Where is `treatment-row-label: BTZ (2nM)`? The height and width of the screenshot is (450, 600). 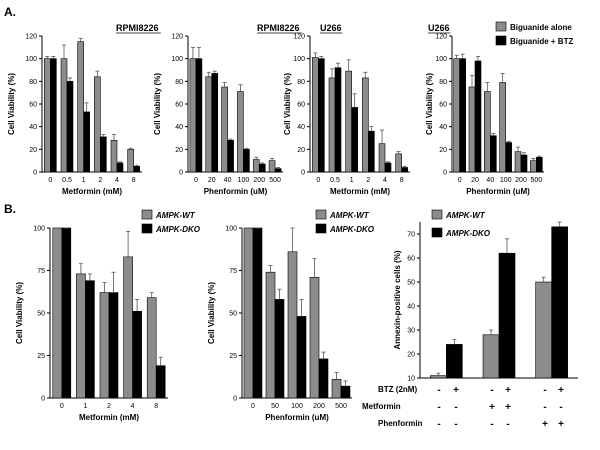
treatment-row-label: BTZ (2nM) is located at coordinates (397, 389).